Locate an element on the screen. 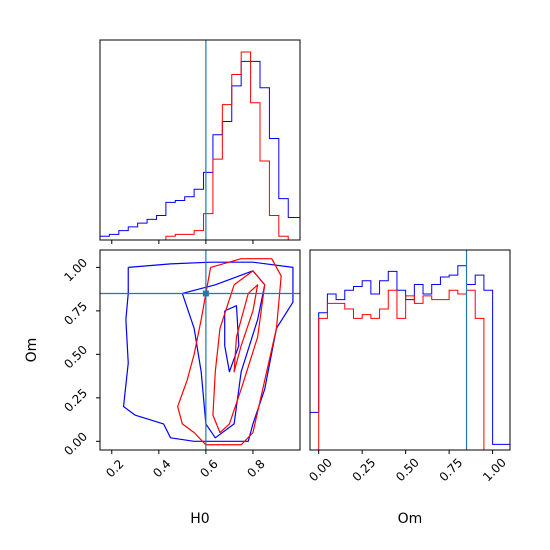 The image size is (550, 550). h0-hist-series-2-step is located at coordinates (200, 146).